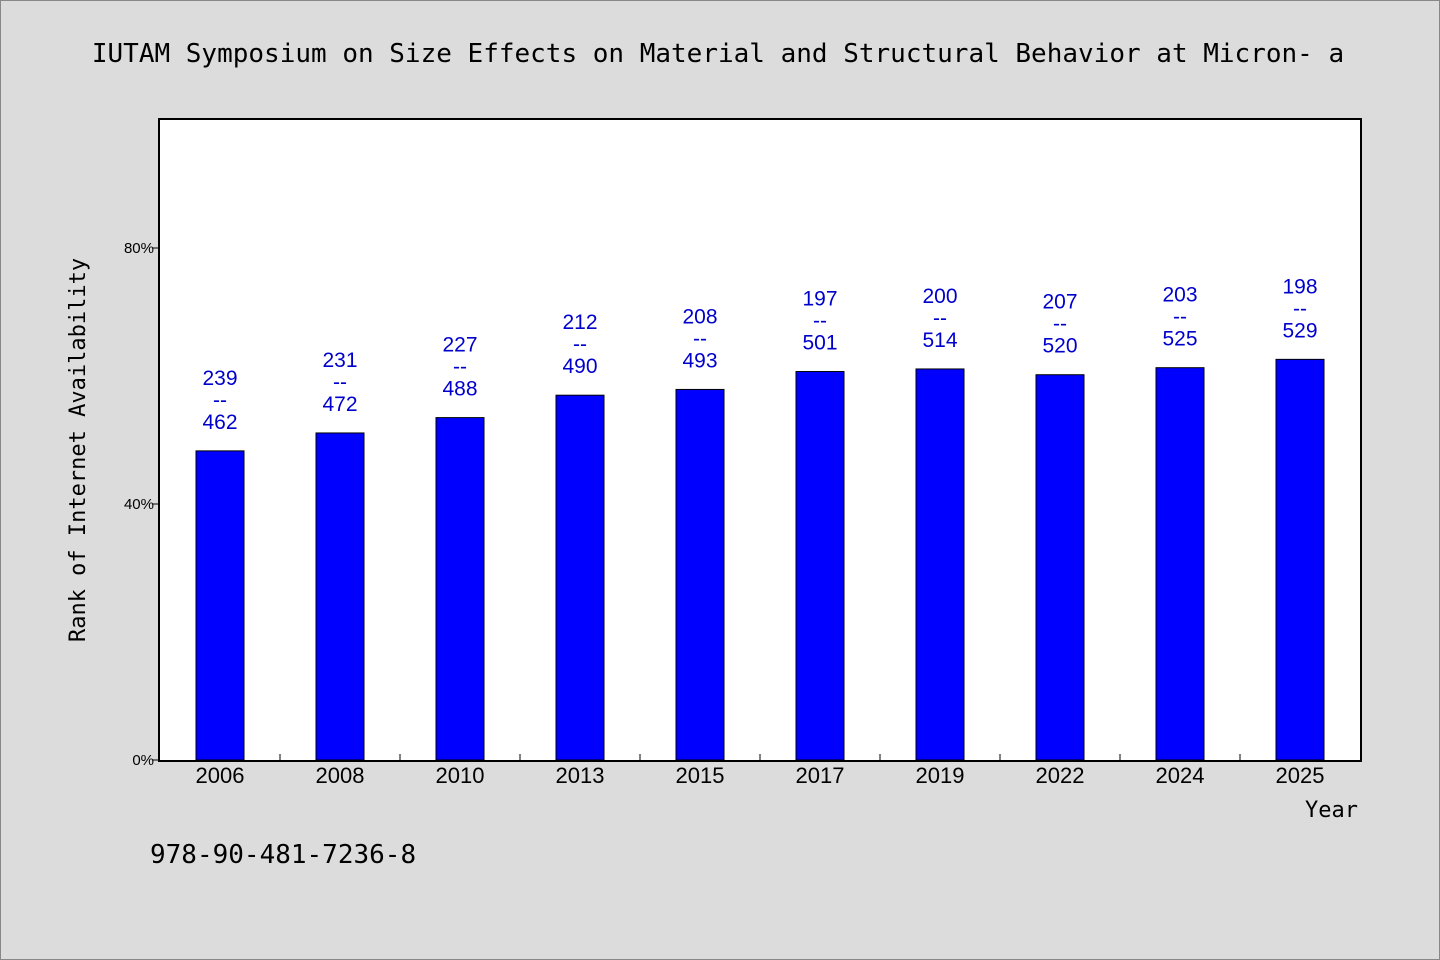 This screenshot has height=960, width=1440. I want to click on data-label: 239, so click(219, 378).